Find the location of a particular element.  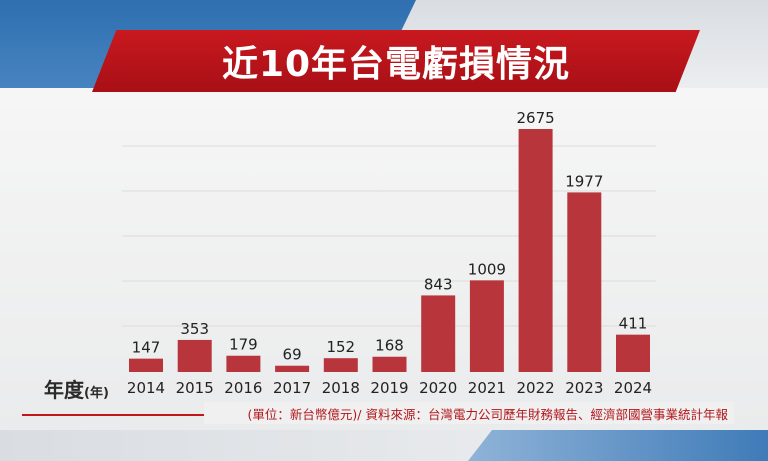

value-label-2021: 1009 is located at coordinates (487, 269).